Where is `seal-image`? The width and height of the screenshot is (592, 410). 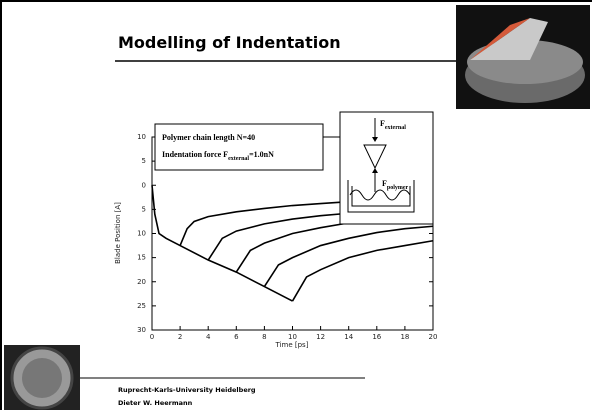 seal-image is located at coordinates (42, 377).